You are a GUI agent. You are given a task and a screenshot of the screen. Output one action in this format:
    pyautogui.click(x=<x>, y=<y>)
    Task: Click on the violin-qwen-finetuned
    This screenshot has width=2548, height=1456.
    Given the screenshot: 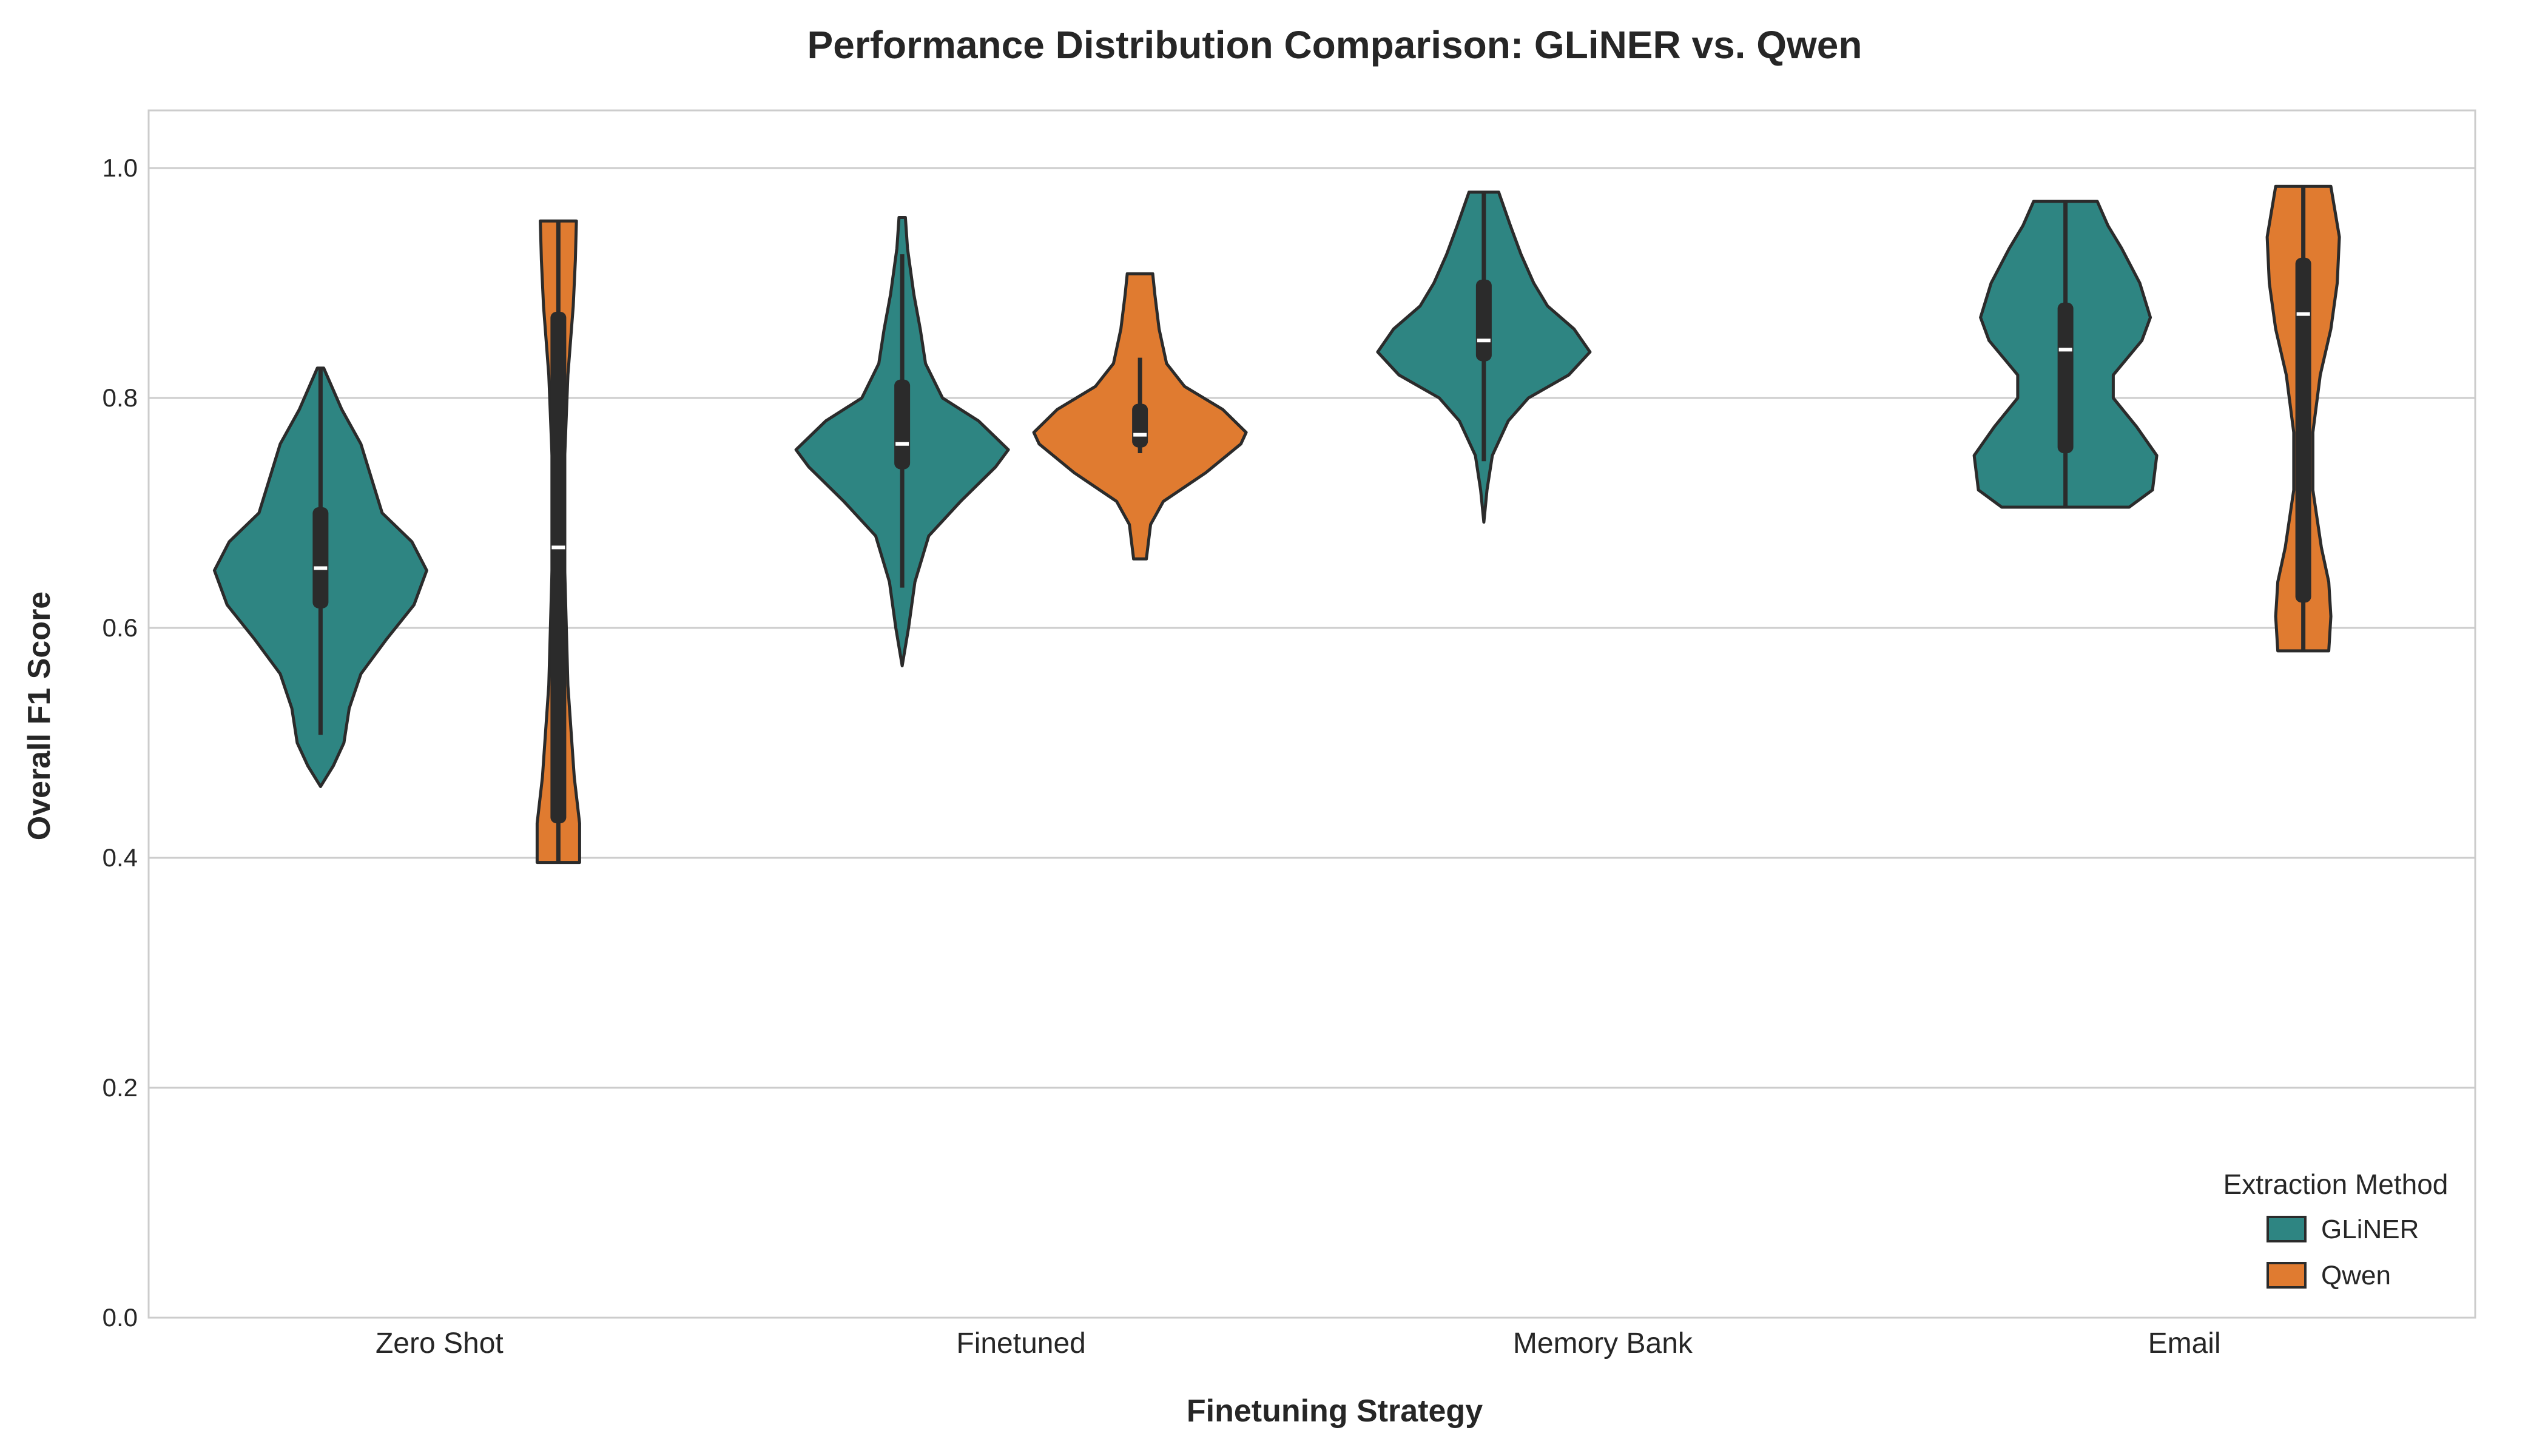 What is the action you would take?
    pyautogui.click(x=1140, y=416)
    